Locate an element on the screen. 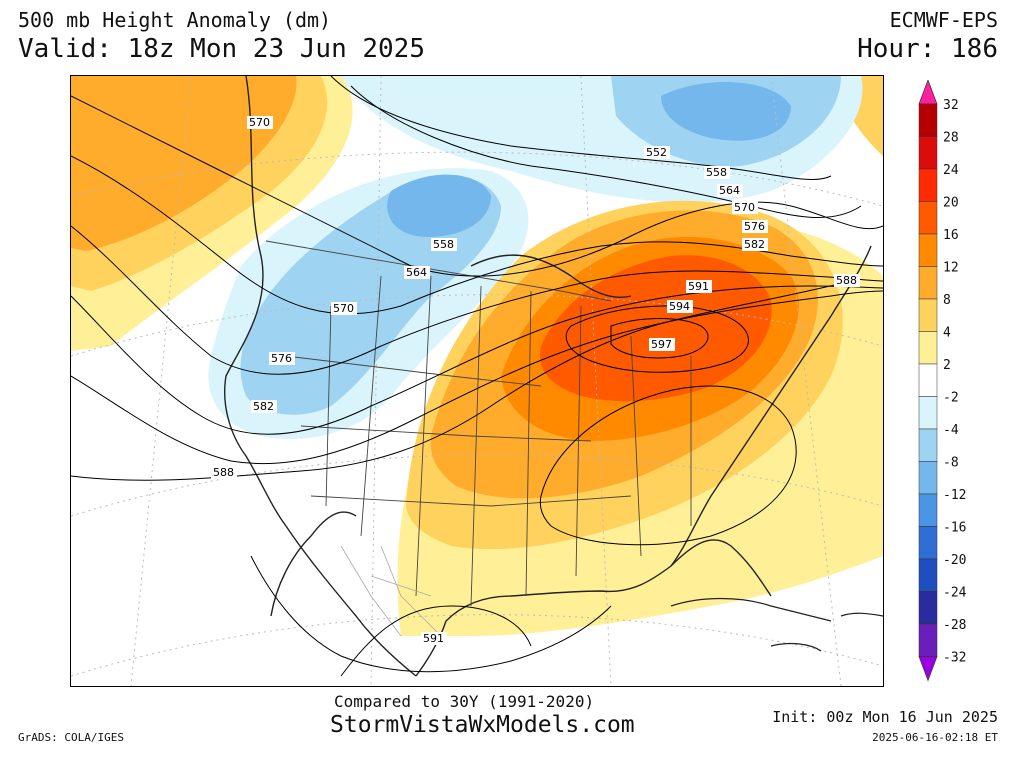 The image size is (1024, 758). map-title: 500 mb Height Anomaly (dm) is located at coordinates (175, 20).